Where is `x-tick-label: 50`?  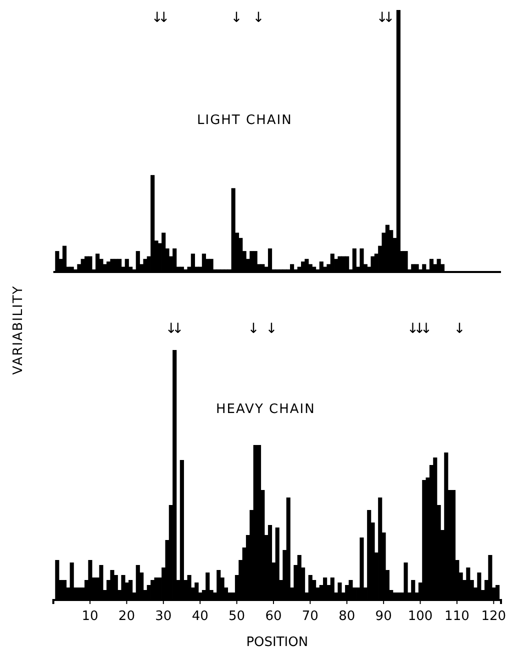 x-tick-label: 50 is located at coordinates (237, 616).